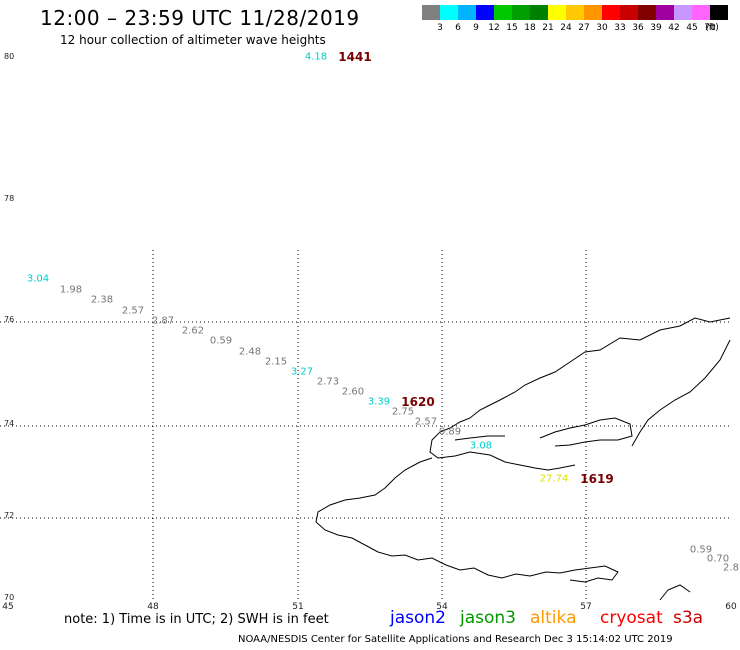  I want to click on coast-strait, so click(479, 438).